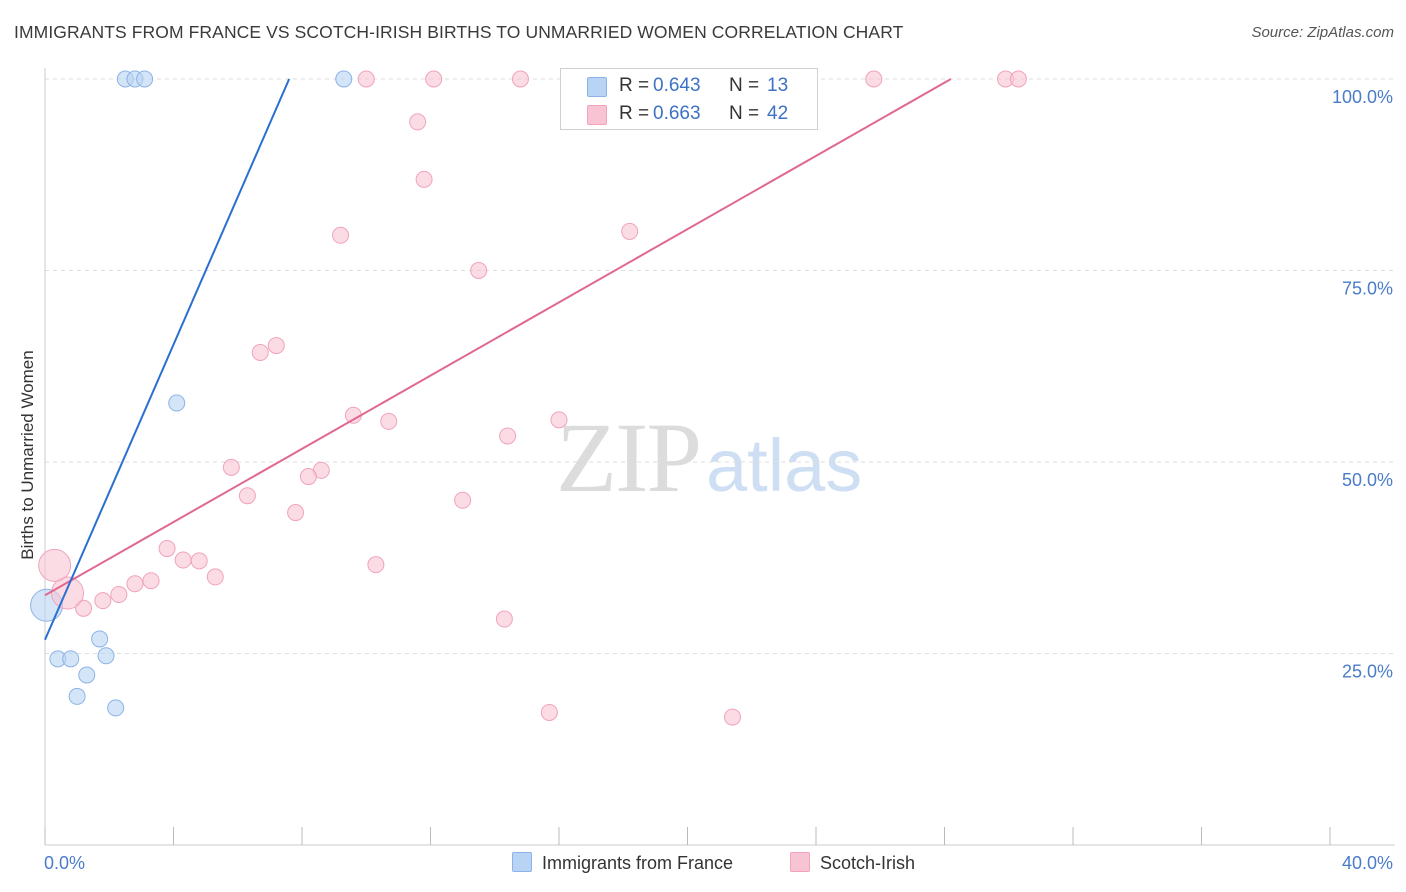 Image resolution: width=1406 pixels, height=892 pixels. Describe the element at coordinates (1322, 32) in the screenshot. I see `source-label: Source: ZipAtlas.com` at that location.